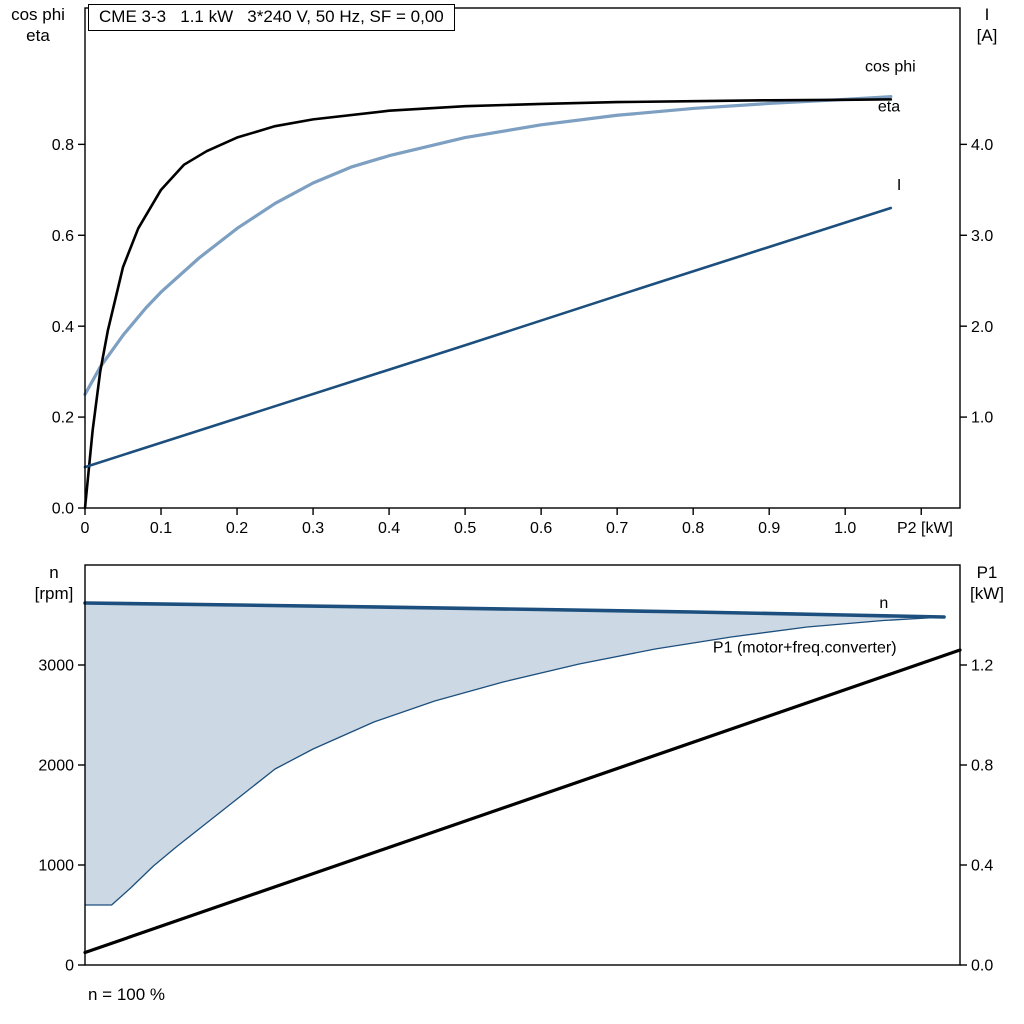  What do you see at coordinates (987, 572) in the screenshot?
I see `power-axis-label: P1` at bounding box center [987, 572].